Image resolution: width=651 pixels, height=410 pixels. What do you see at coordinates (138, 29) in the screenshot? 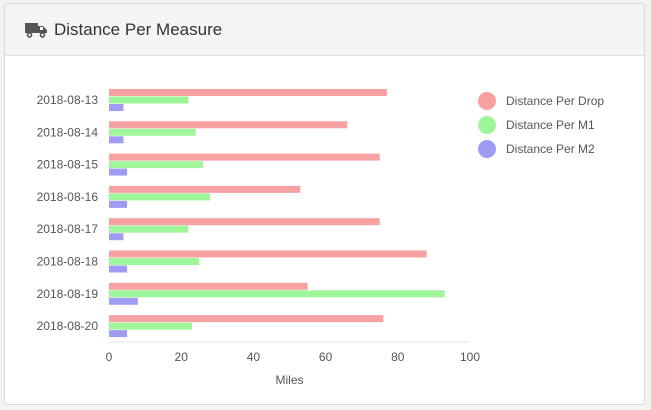
I see `panel-title: Distance Per Measure` at bounding box center [138, 29].